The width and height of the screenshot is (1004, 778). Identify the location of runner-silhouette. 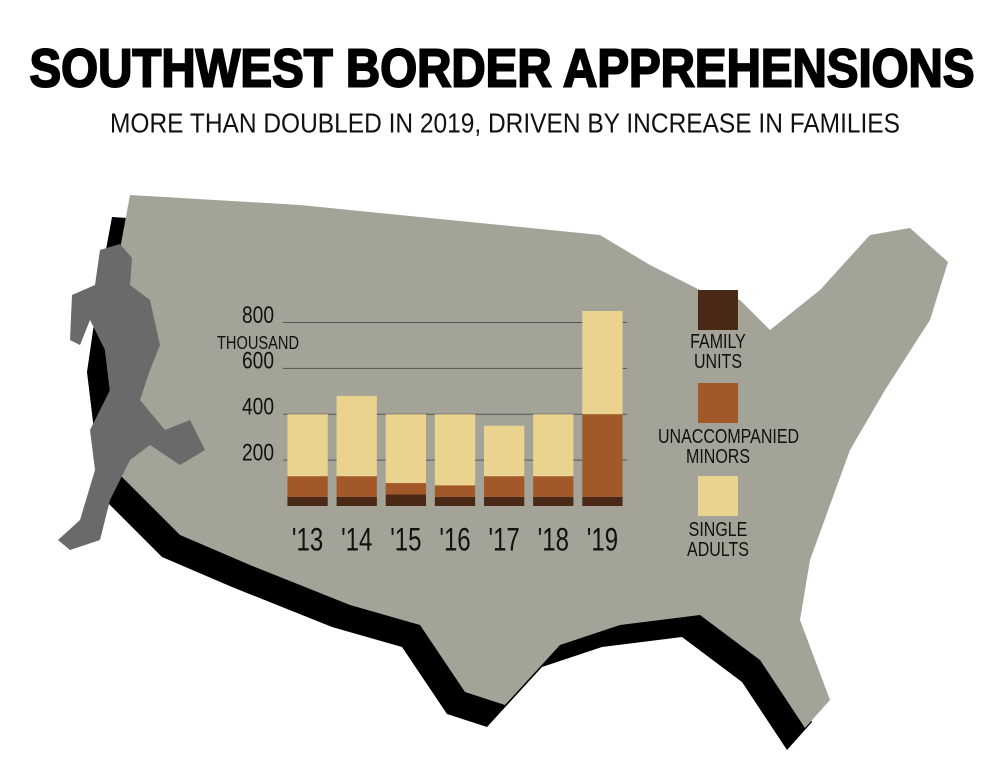
(131, 397).